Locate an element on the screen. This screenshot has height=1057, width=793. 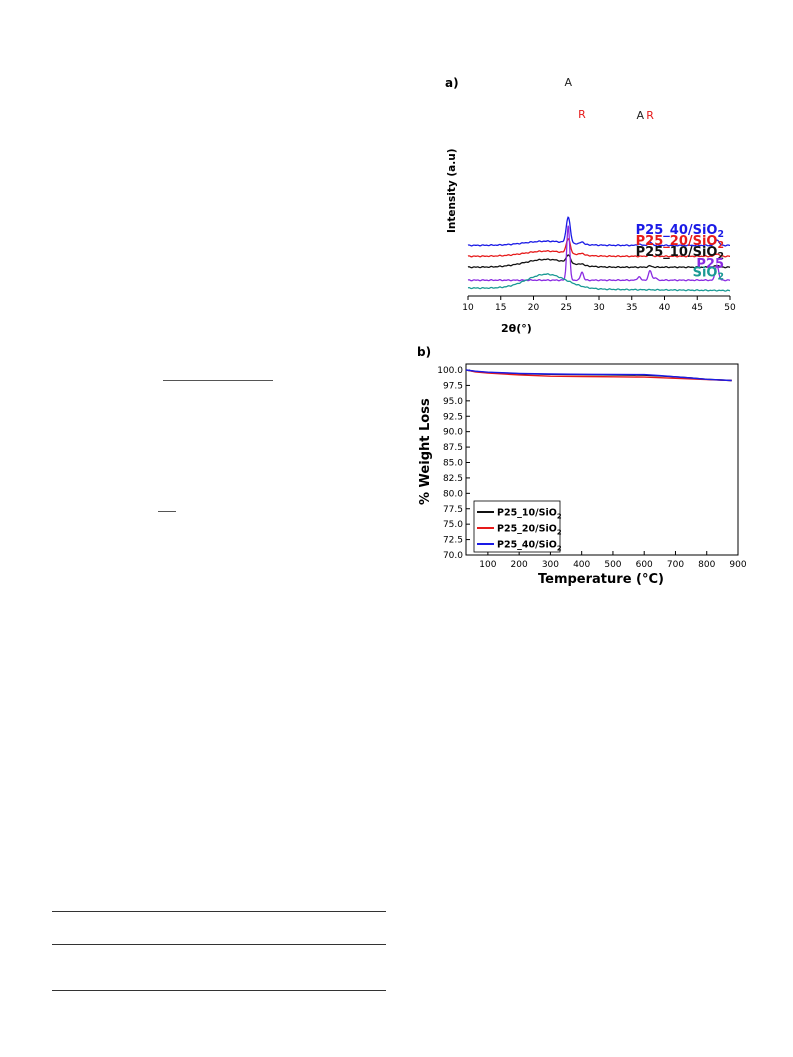
tga-series-line-p25-20-sio2 is located at coordinates (598, 375).